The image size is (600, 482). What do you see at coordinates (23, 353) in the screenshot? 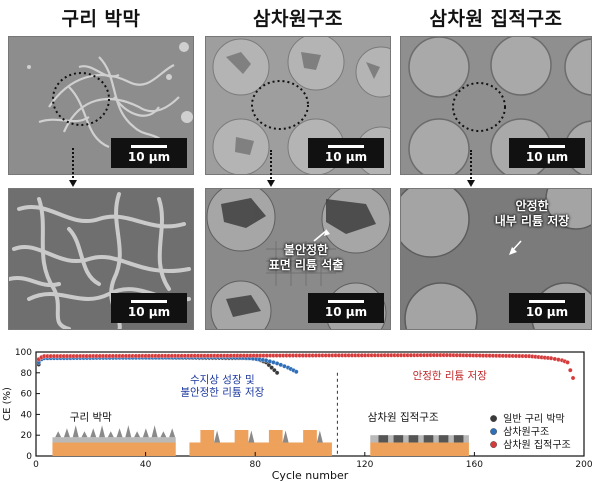
I see `y-tick-label: 100` at bounding box center [23, 353].